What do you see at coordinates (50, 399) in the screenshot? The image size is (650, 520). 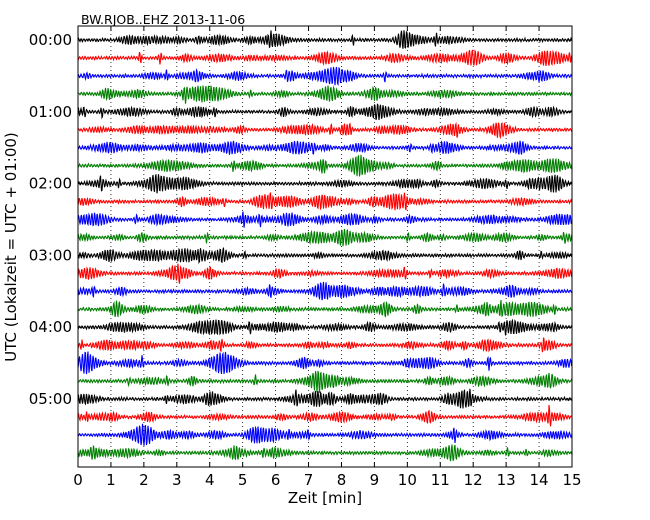 I see `y-tick-label: 05:00` at bounding box center [50, 399].